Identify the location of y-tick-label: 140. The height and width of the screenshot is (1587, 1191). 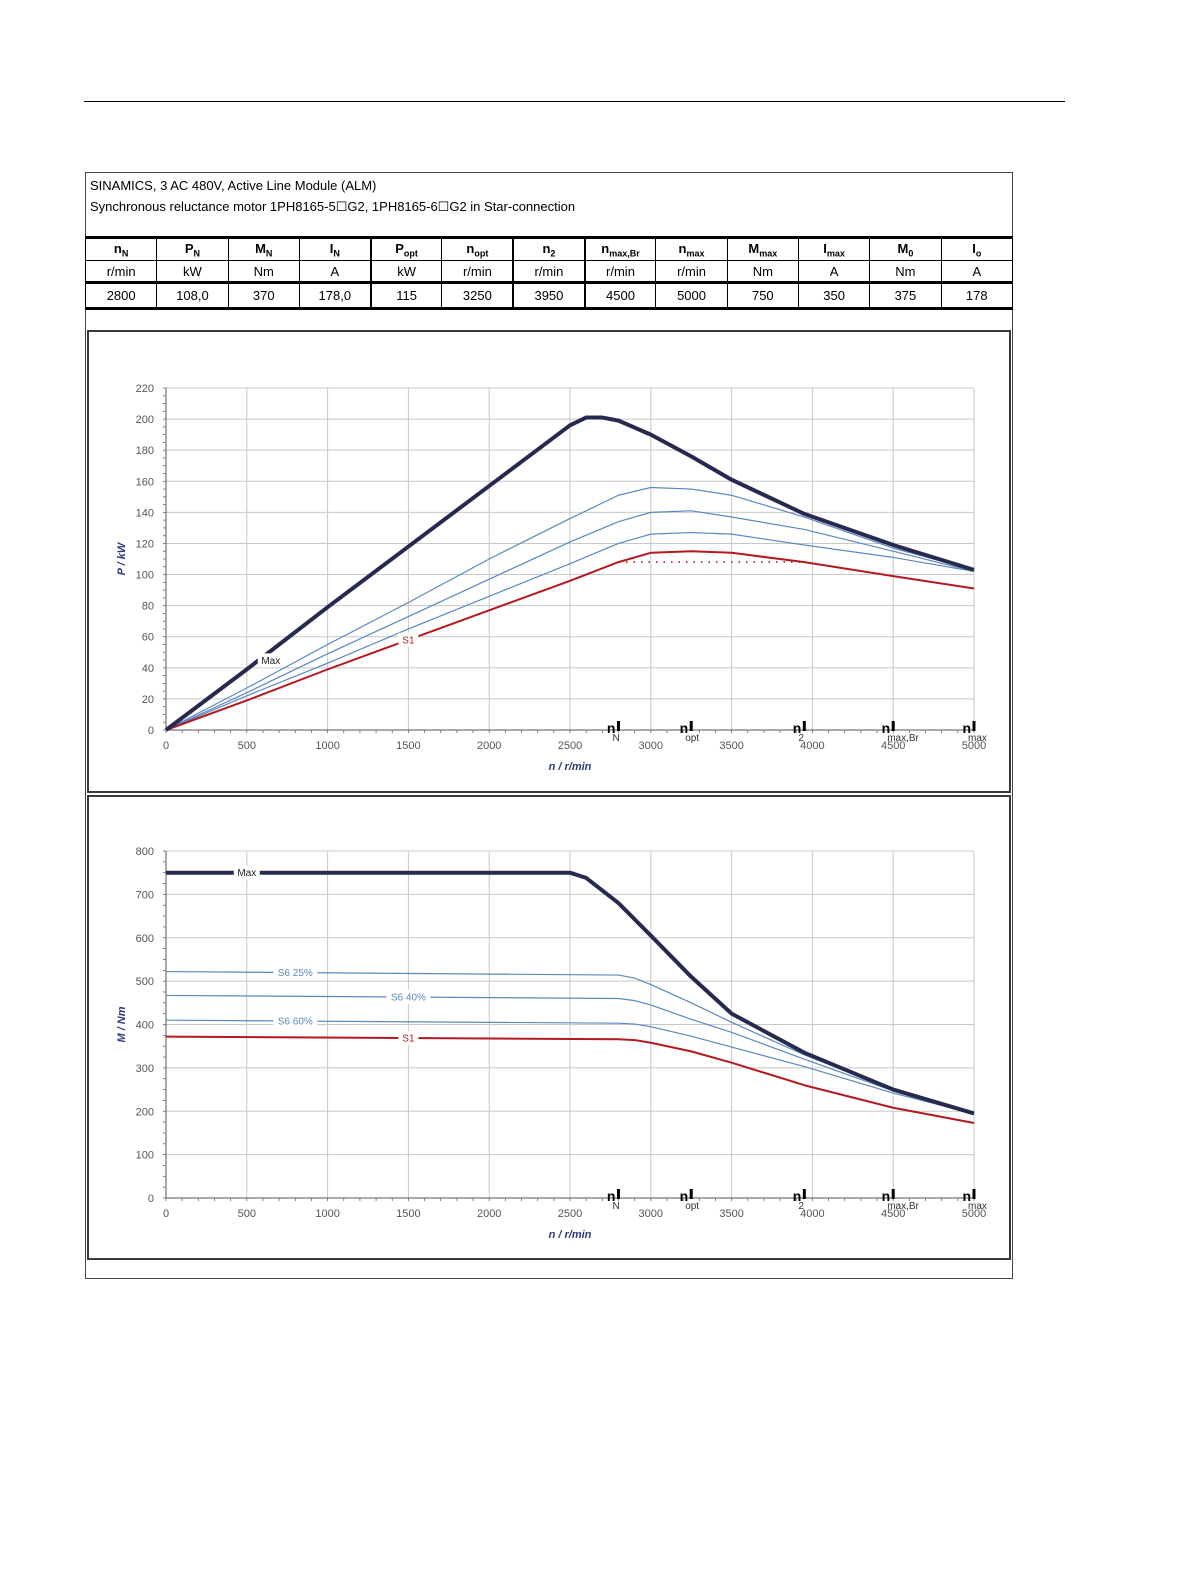
(145, 513).